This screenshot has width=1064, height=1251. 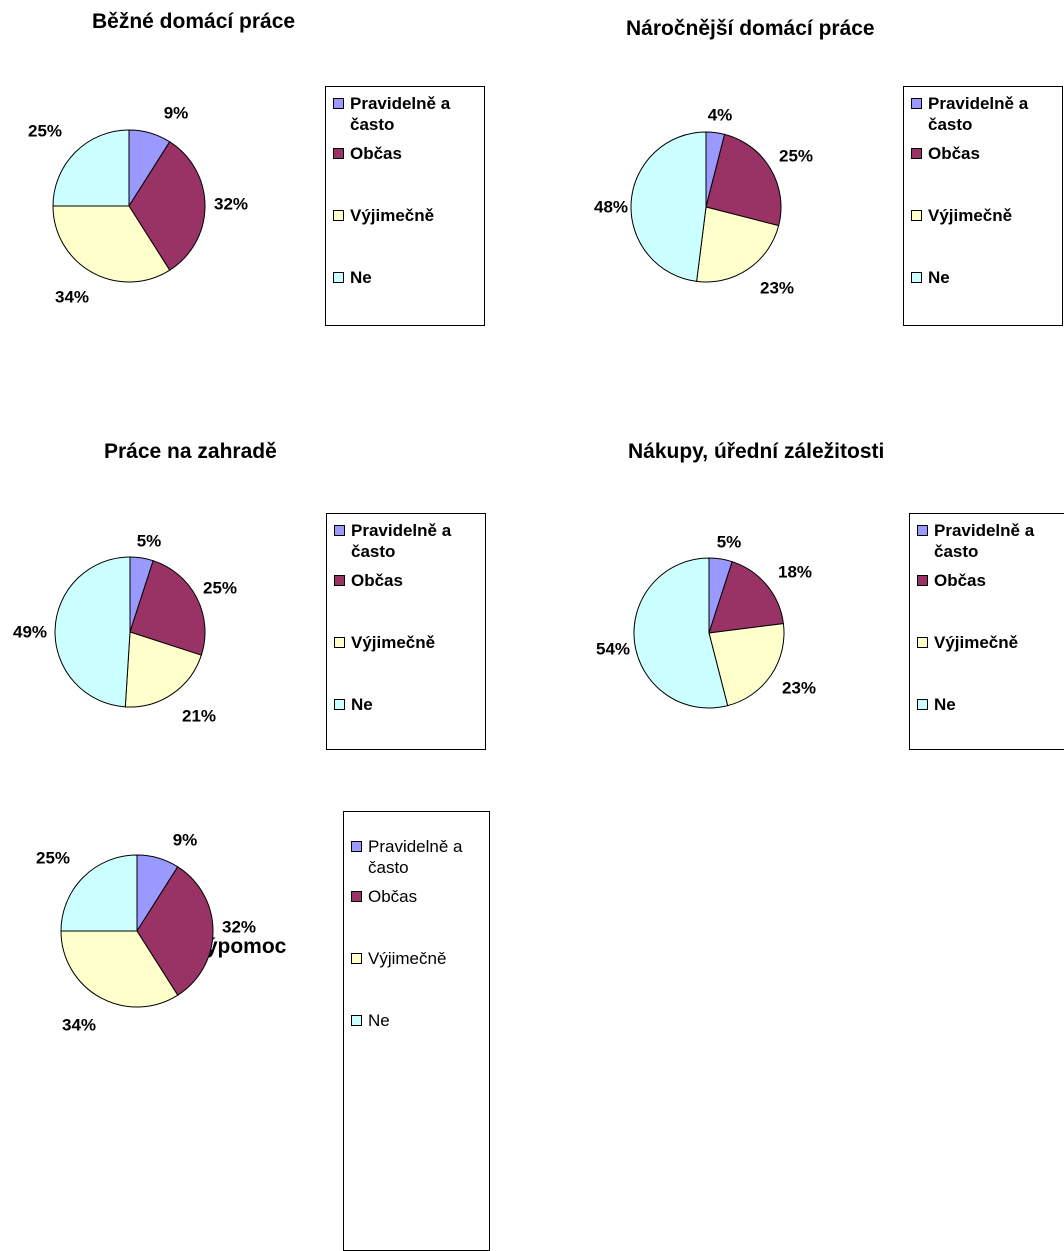 I want to click on chart-title: Běžné domácí práce, so click(x=194, y=21).